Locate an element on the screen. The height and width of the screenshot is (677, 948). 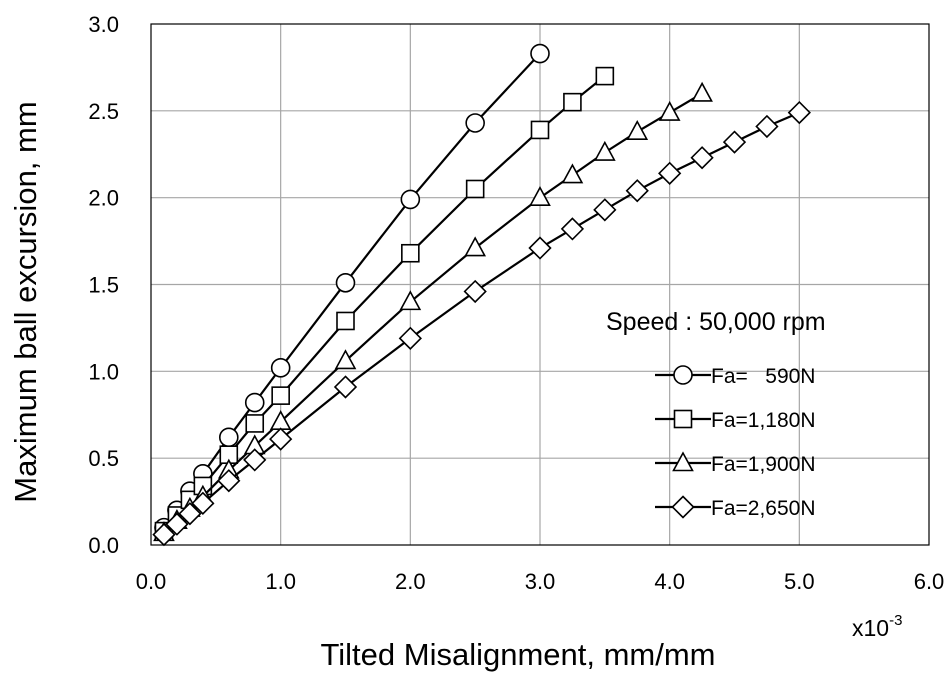
legend-item: Fa=1,900N is located at coordinates (735, 463).